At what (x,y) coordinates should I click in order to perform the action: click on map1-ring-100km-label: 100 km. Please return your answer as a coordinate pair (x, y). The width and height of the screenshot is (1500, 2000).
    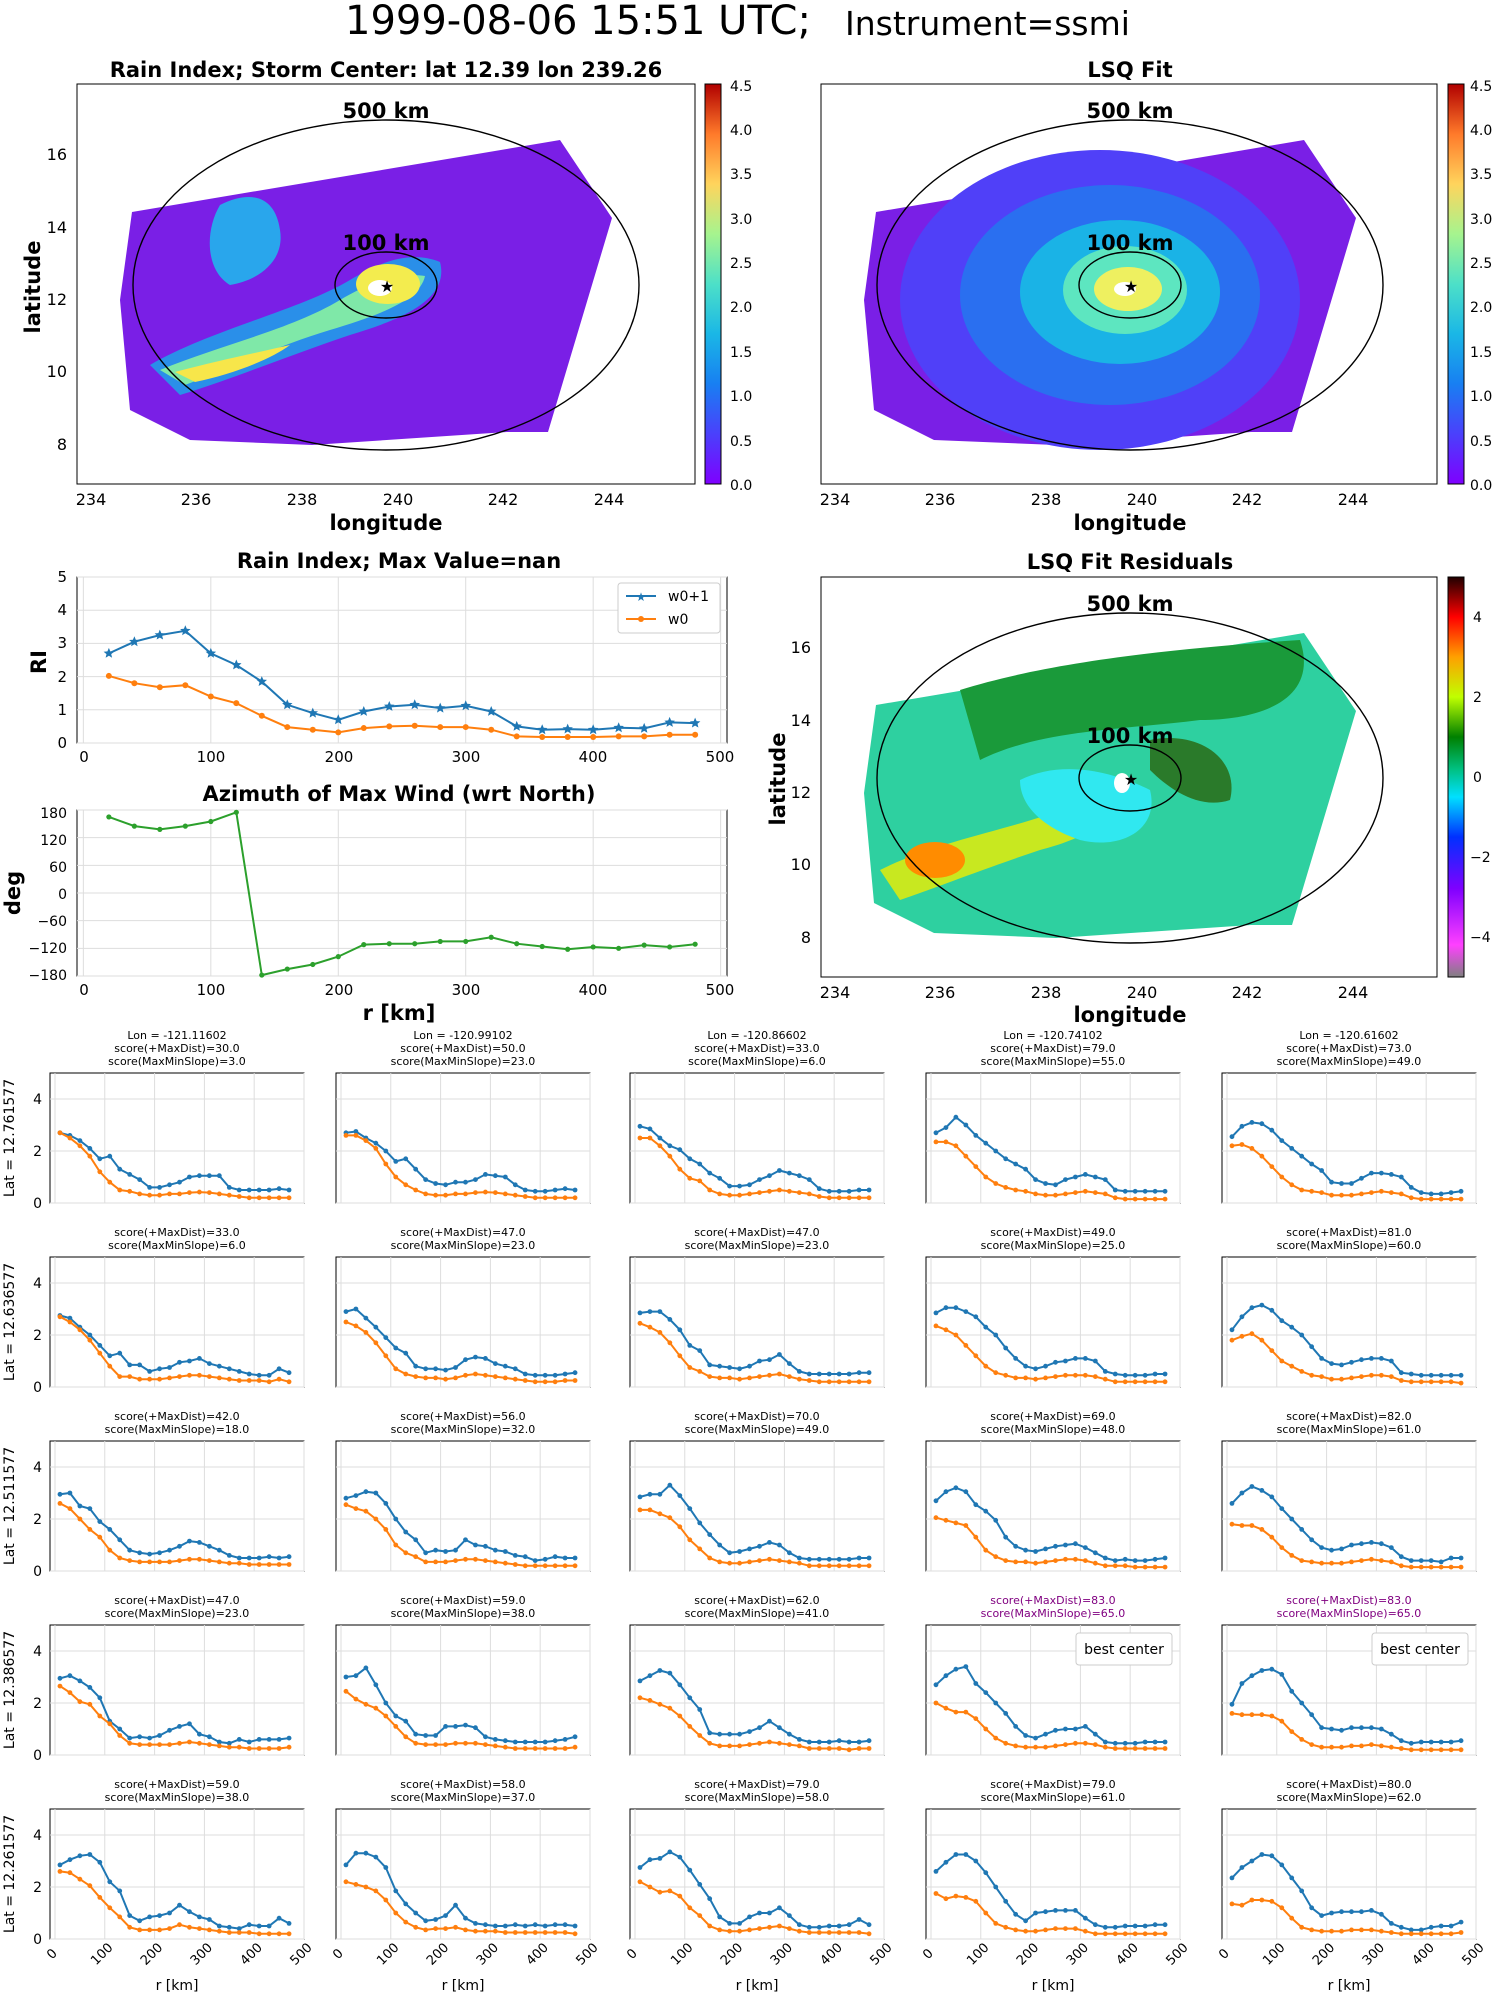
    Looking at the image, I should click on (386, 243).